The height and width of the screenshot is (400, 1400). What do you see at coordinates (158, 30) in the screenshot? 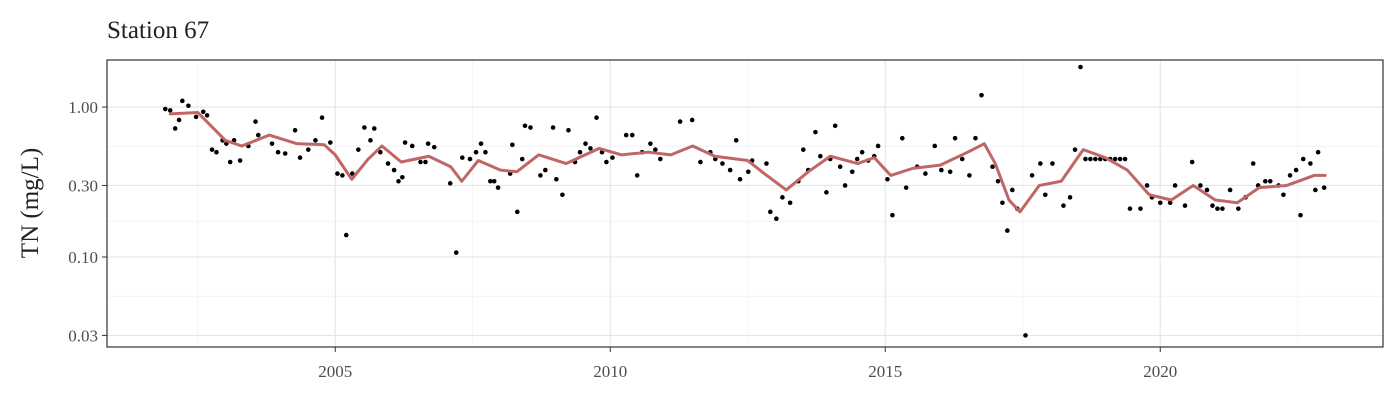
I see `chart-title: Station 67` at bounding box center [158, 30].